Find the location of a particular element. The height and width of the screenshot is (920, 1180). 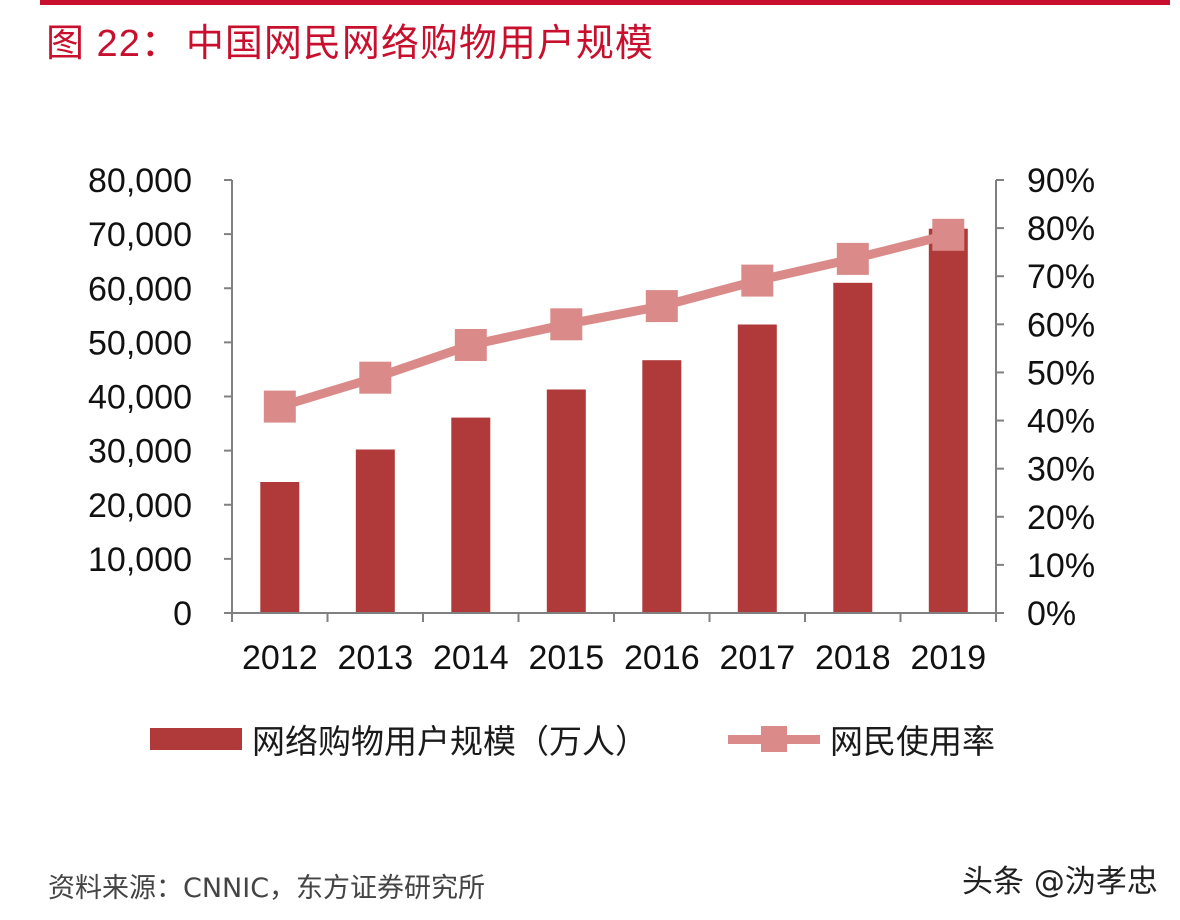

figure-title: 图 22： 中国网民网络购物用户规模 is located at coordinates (350, 39).